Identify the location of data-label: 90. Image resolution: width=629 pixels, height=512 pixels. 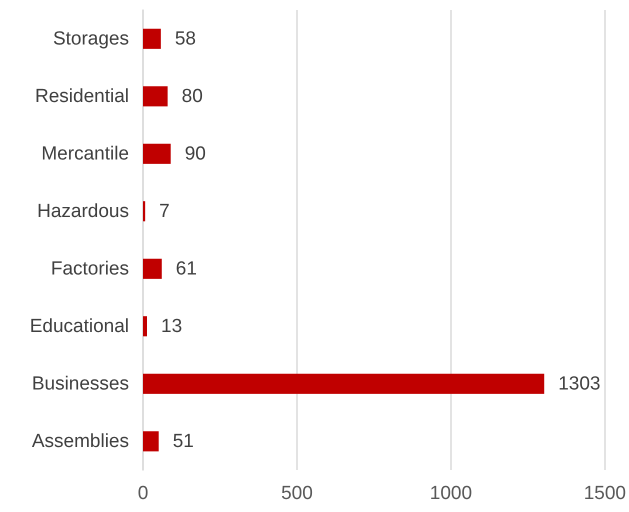
(195, 153).